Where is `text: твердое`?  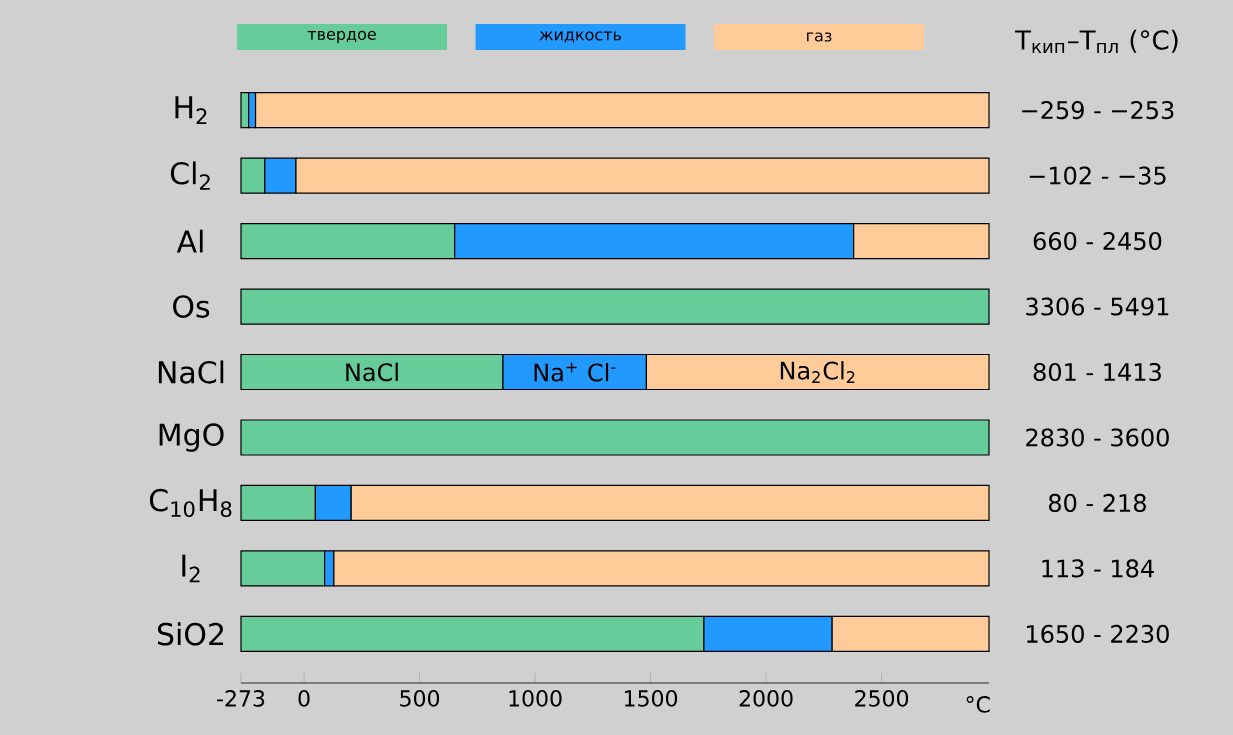
text: твердое is located at coordinates (341, 37).